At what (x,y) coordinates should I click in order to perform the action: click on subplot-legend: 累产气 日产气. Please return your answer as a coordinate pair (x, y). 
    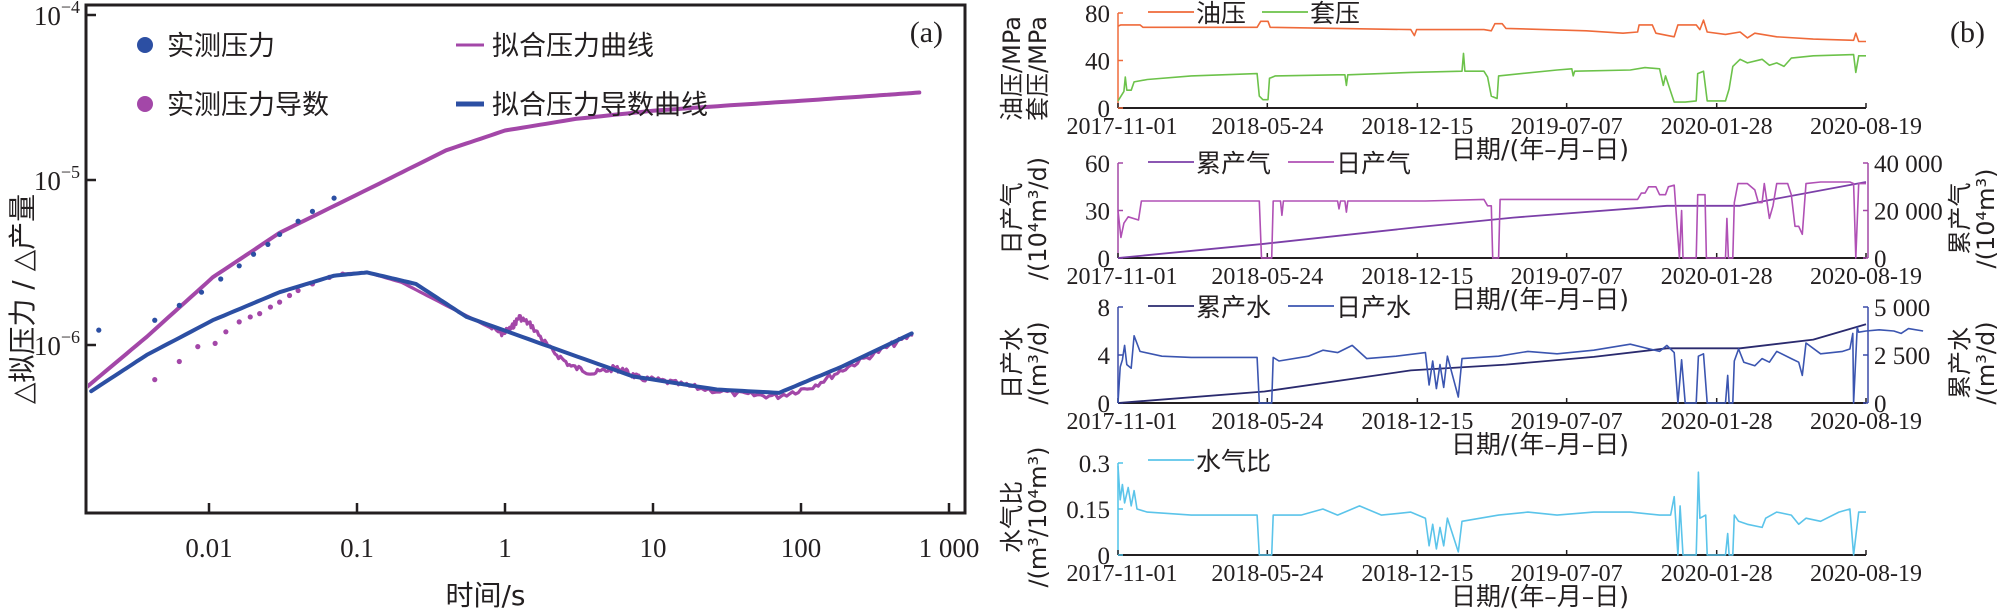
    Looking at the image, I should click on (1279, 163).